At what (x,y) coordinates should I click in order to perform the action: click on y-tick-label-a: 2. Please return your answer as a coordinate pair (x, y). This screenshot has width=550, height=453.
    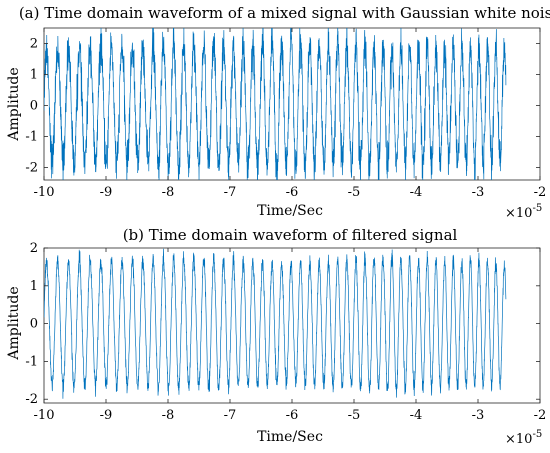
    Looking at the image, I should click on (34, 44).